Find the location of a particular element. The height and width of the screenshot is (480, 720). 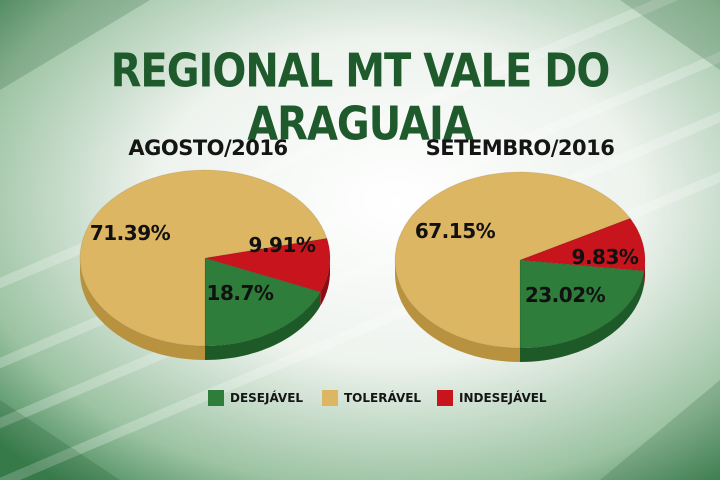

slice-indesejavel-sep is located at coordinates (582, 244).